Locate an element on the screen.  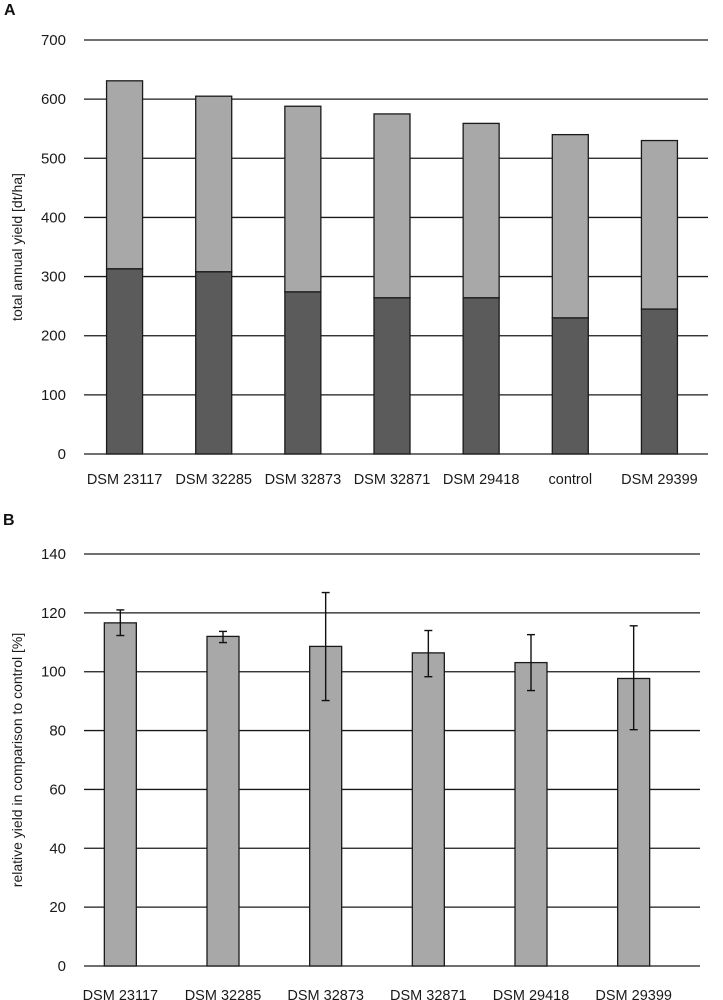
y-tick-label: 300 is located at coordinates (53, 277).